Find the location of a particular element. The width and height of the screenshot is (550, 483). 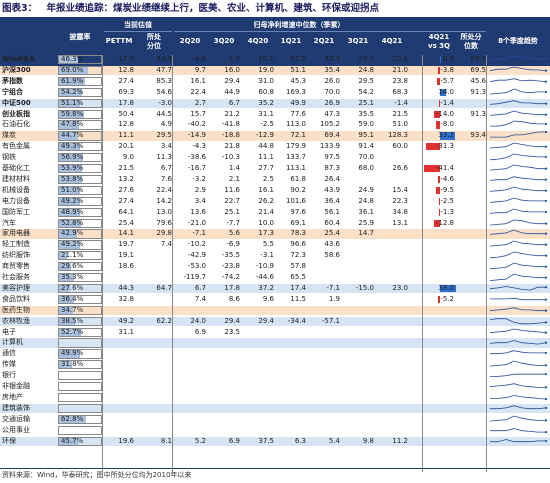

quarter-value: -42.9 is located at coordinates (196, 255).